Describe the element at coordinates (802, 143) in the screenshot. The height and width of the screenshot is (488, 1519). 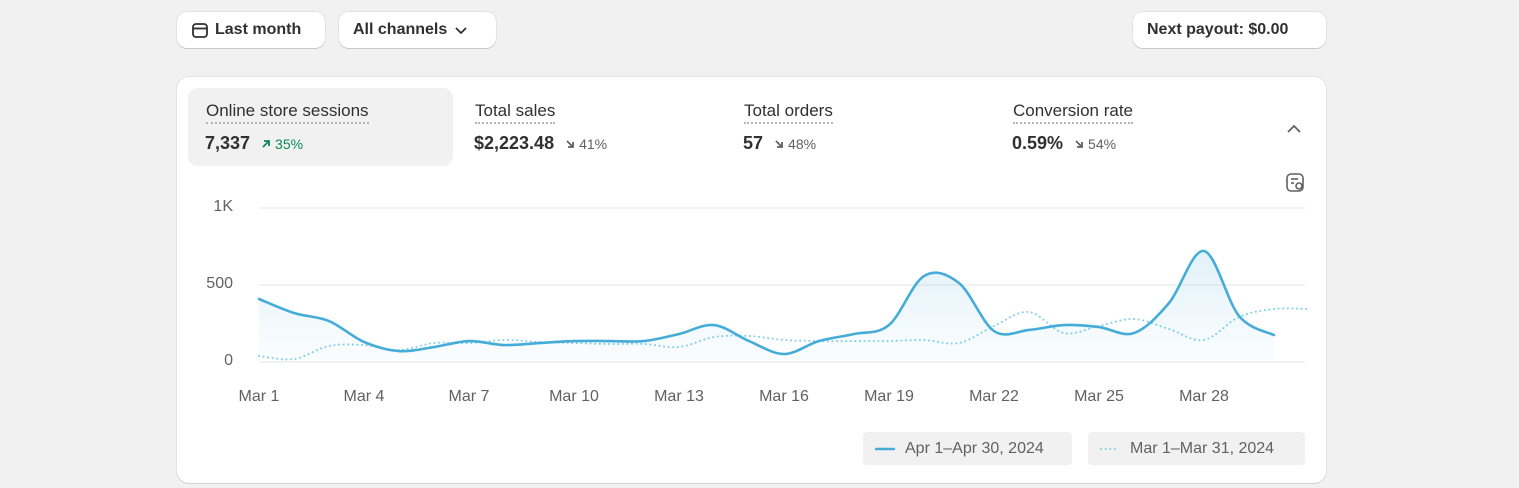
I see `change-text: 48%` at that location.